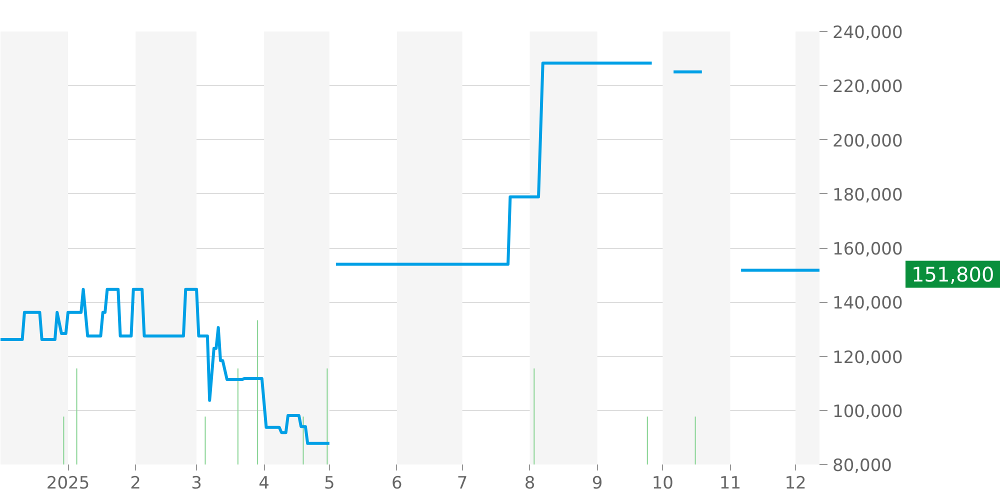 This screenshot has height=500, width=1000. Describe the element at coordinates (867, 304) in the screenshot. I see `y-tick-label: 140,000` at that location.